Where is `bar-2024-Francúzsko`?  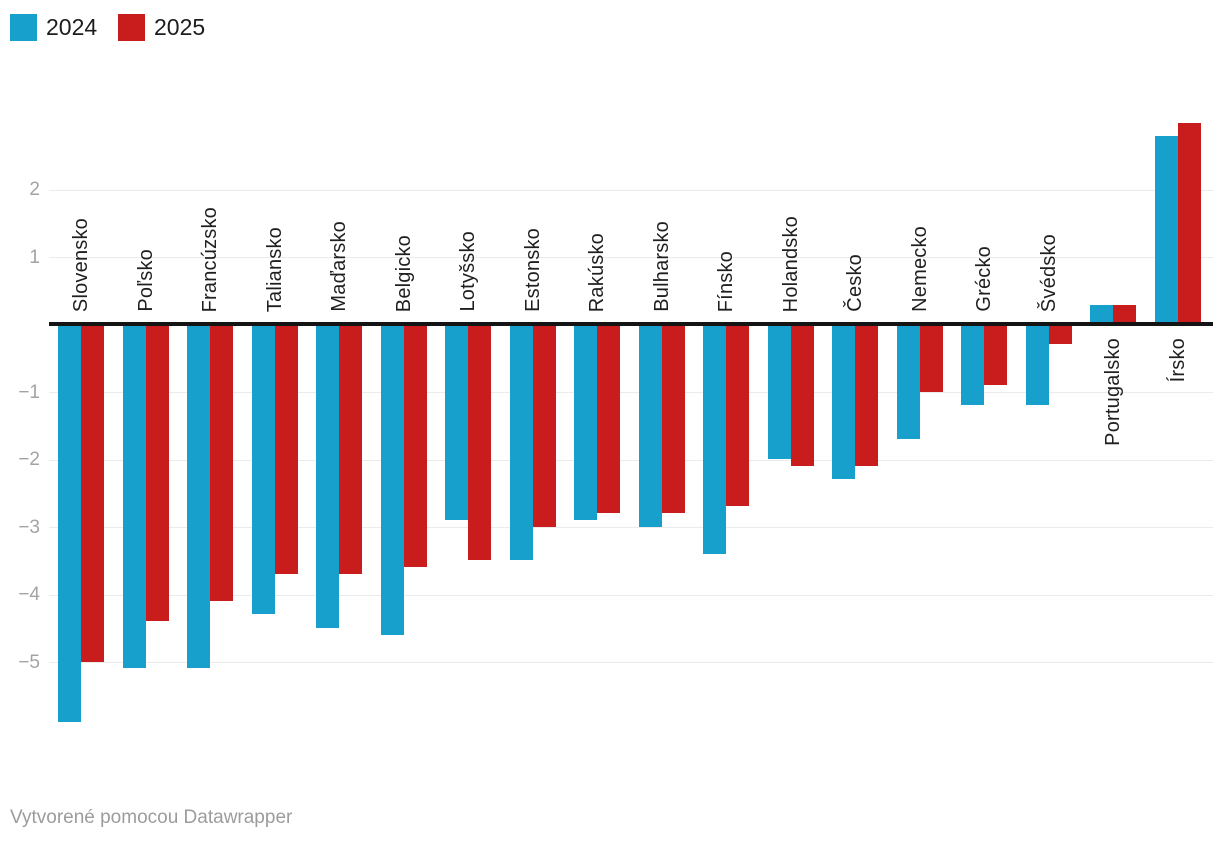 bar-2024-Francúzsko is located at coordinates (199, 496).